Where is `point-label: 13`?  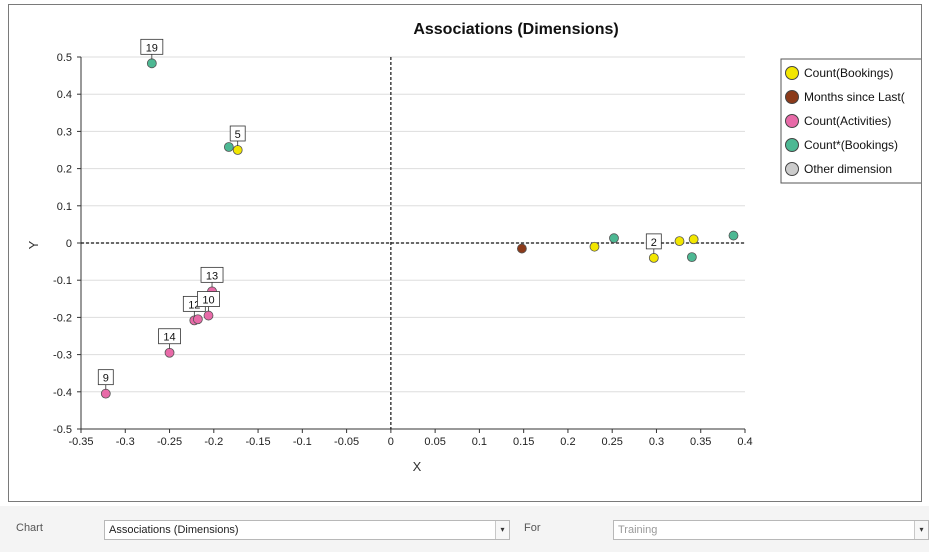 point-label: 13 is located at coordinates (212, 276).